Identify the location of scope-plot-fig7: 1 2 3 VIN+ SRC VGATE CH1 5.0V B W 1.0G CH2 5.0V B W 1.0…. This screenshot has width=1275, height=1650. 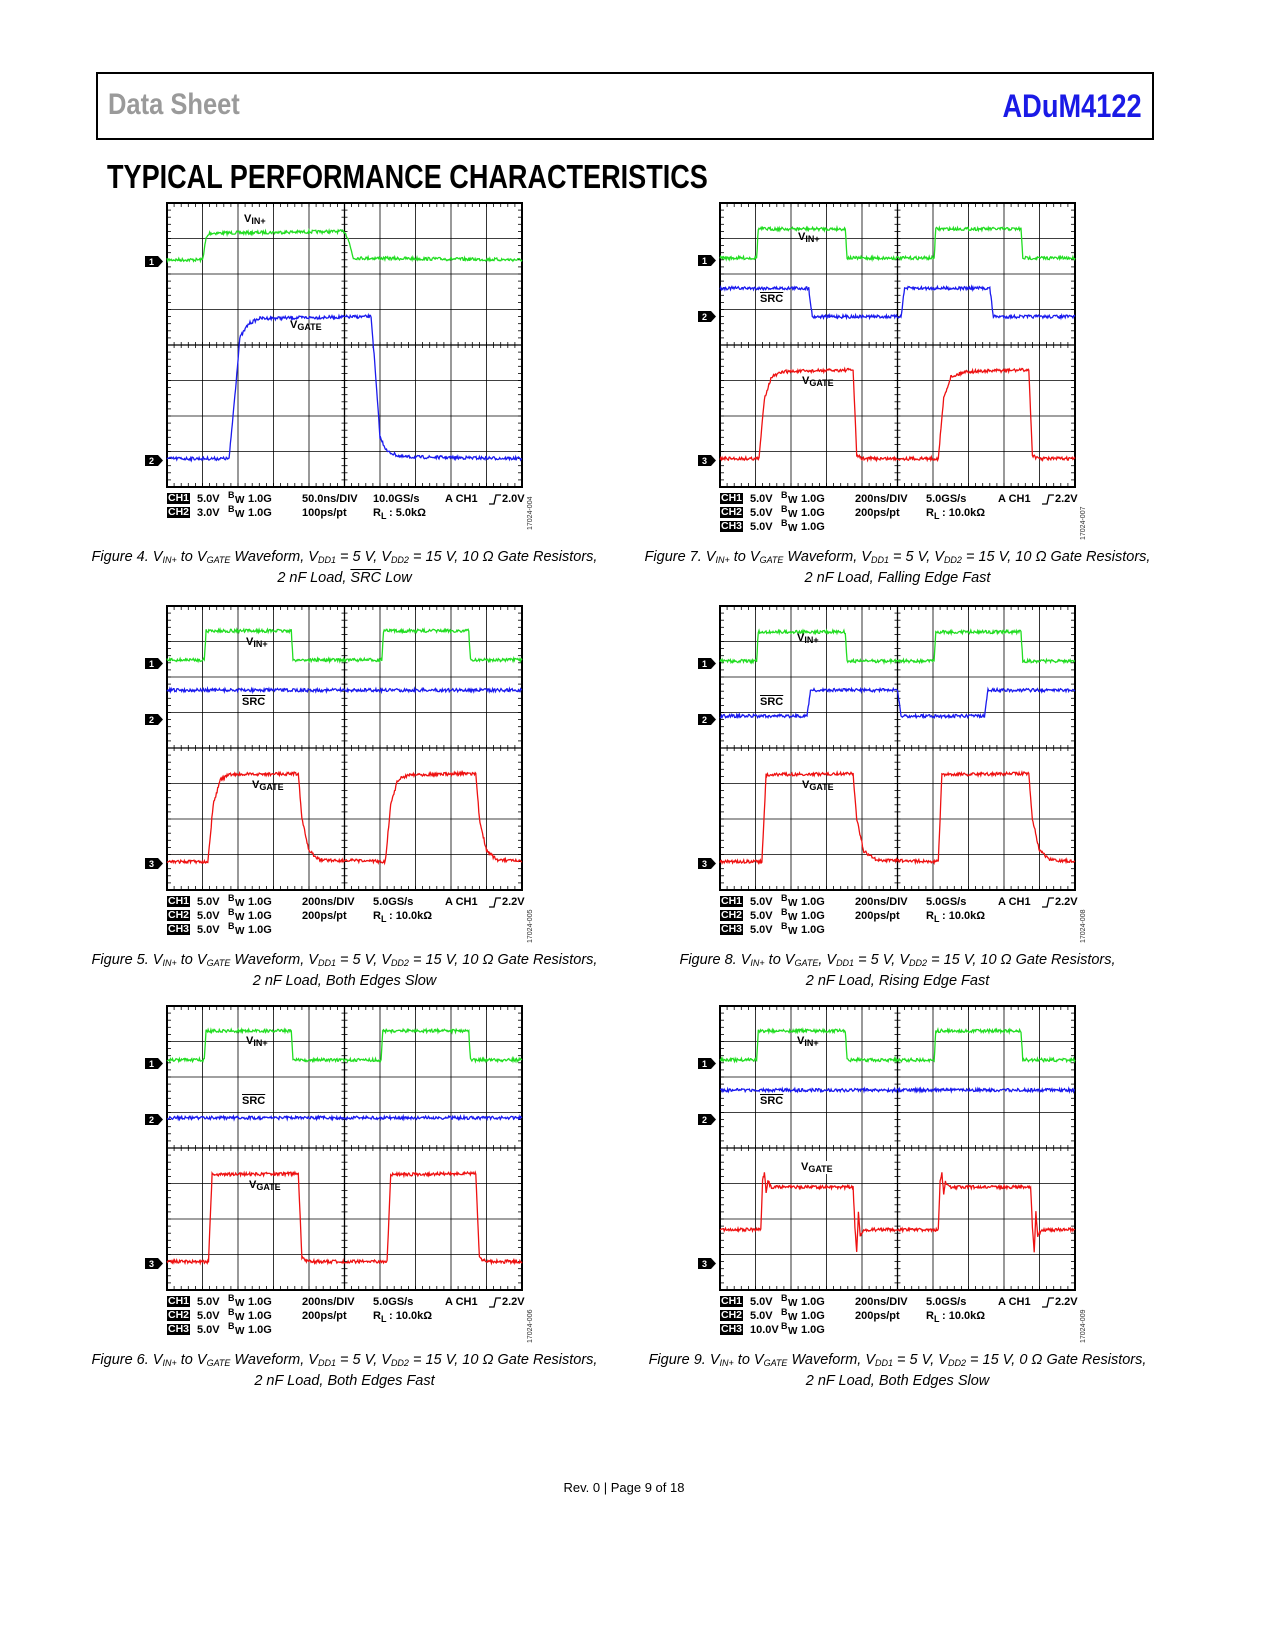
(897, 394).